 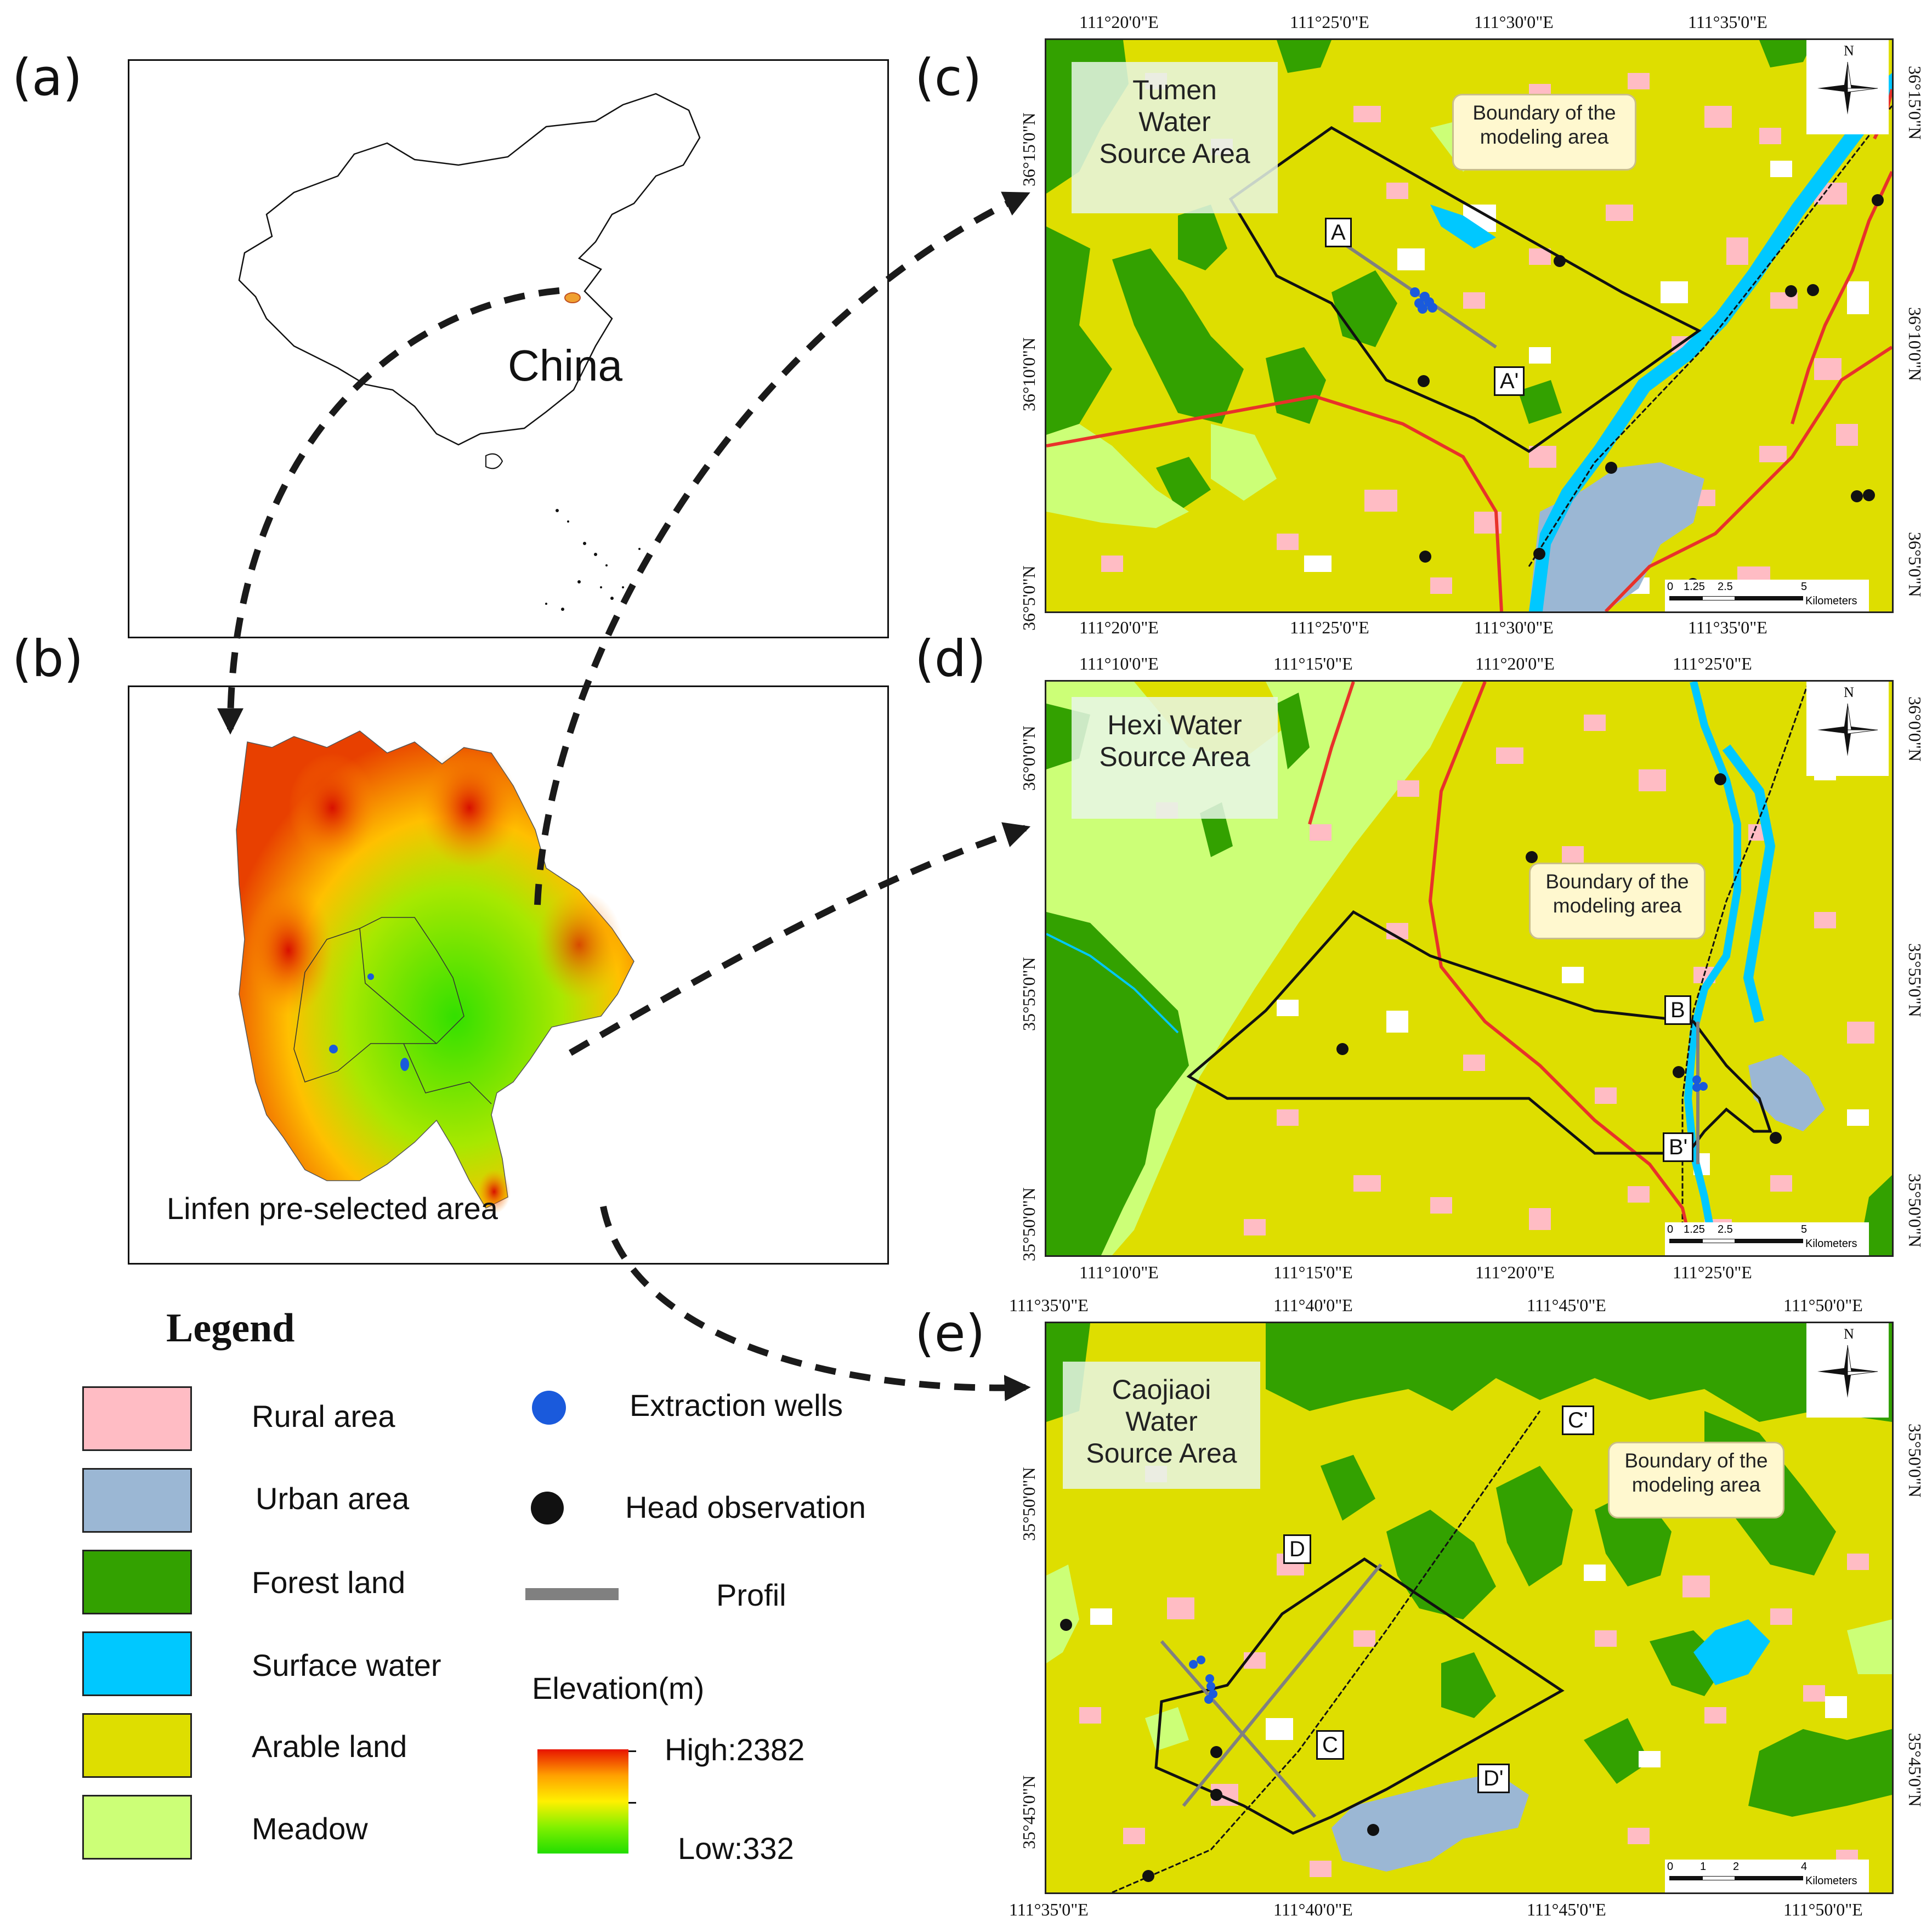 What do you see at coordinates (323, 1416) in the screenshot?
I see `legend-label-rural: Rural area` at bounding box center [323, 1416].